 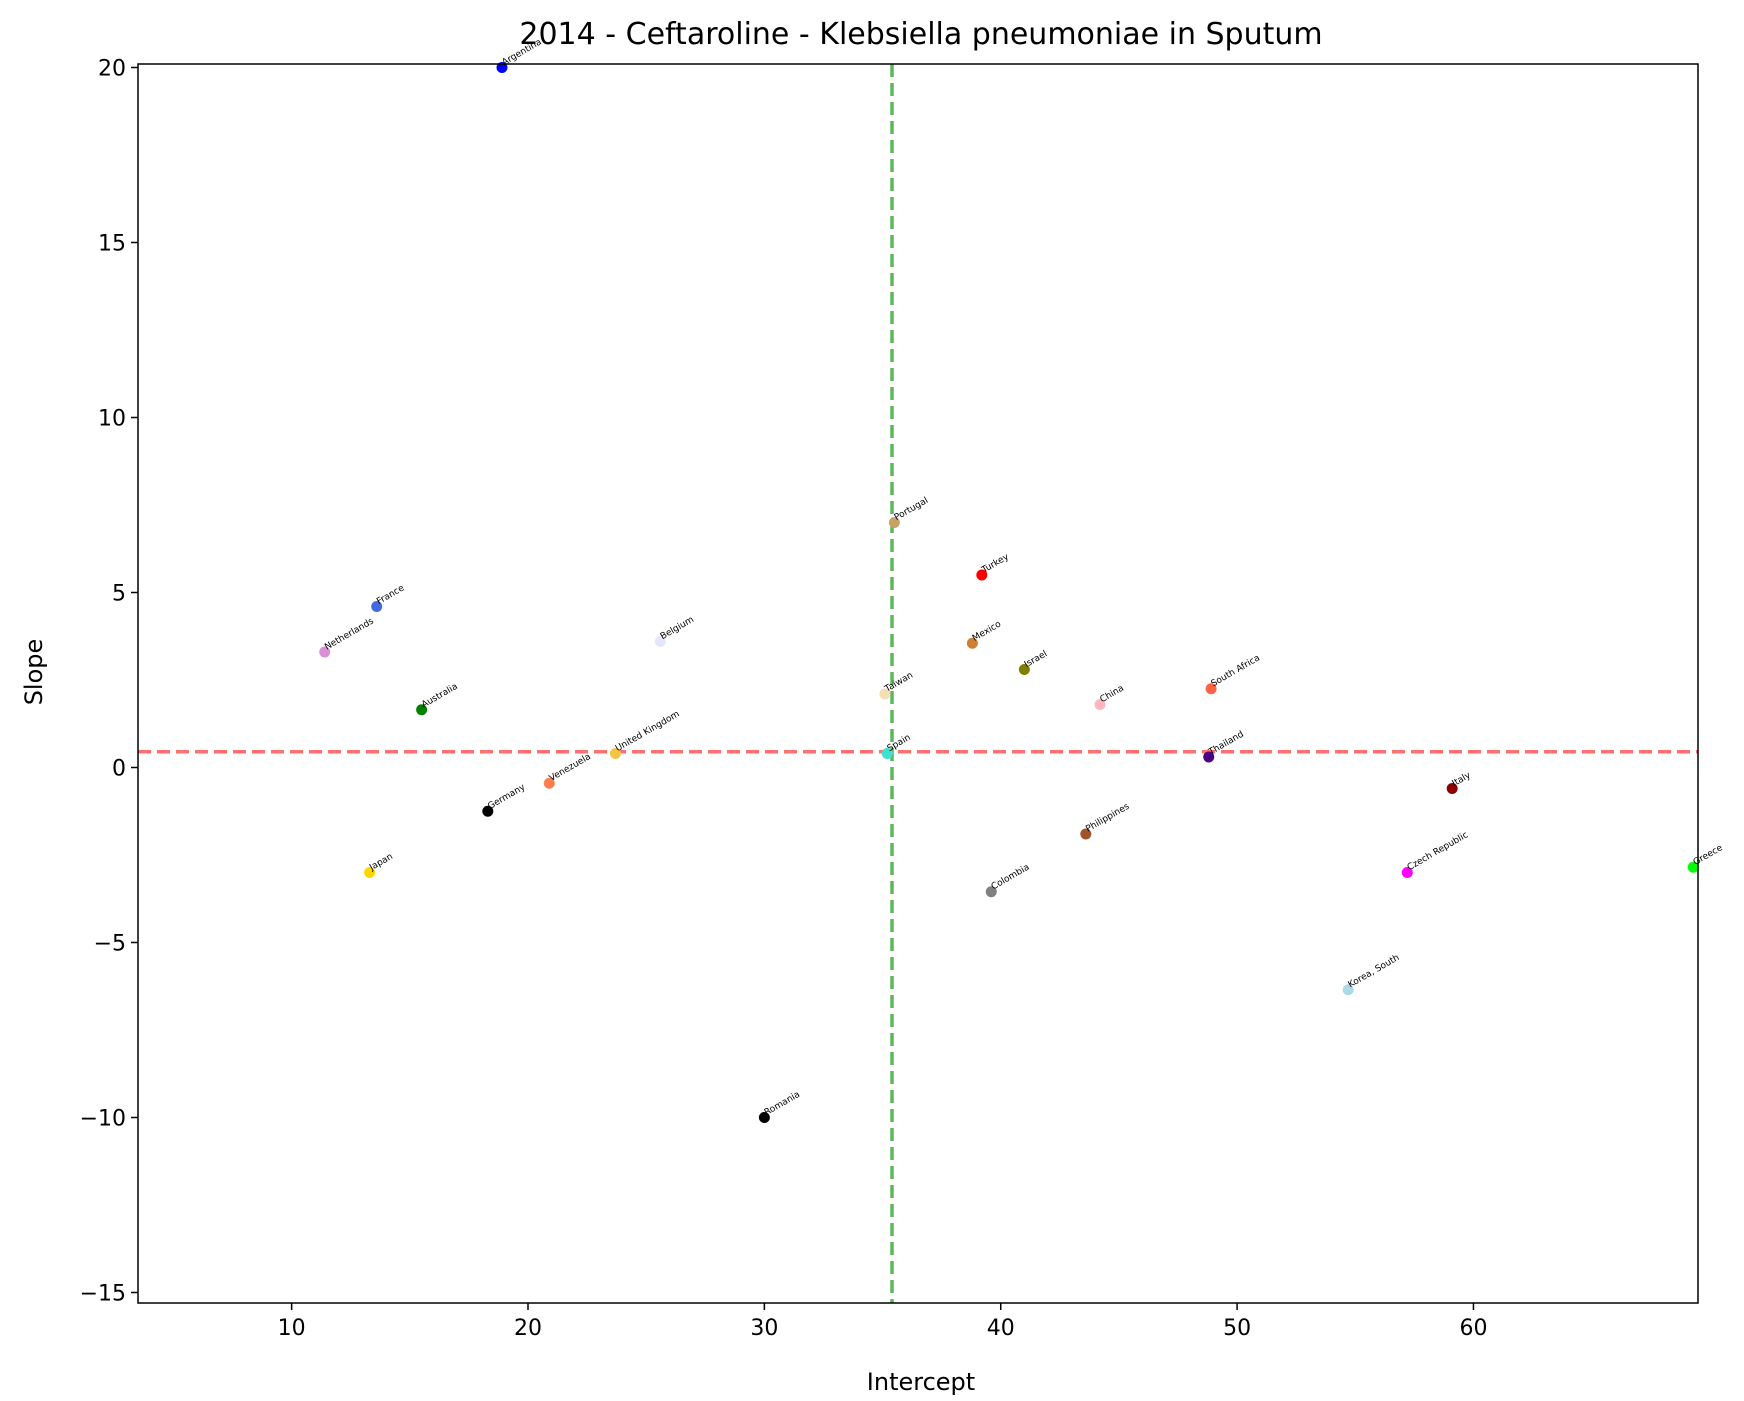 What do you see at coordinates (110, 944) in the screenshot?
I see `y-tick-label: −5` at bounding box center [110, 944].